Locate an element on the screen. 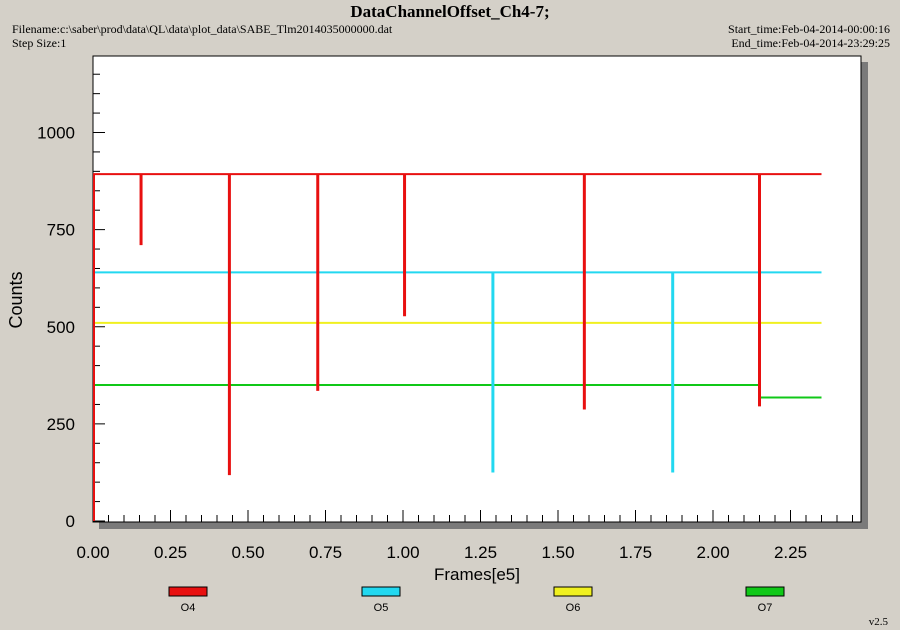 This screenshot has height=630, width=900. end-time-label: End_time:Feb-04-2014-23:29:25 is located at coordinates (810, 43).